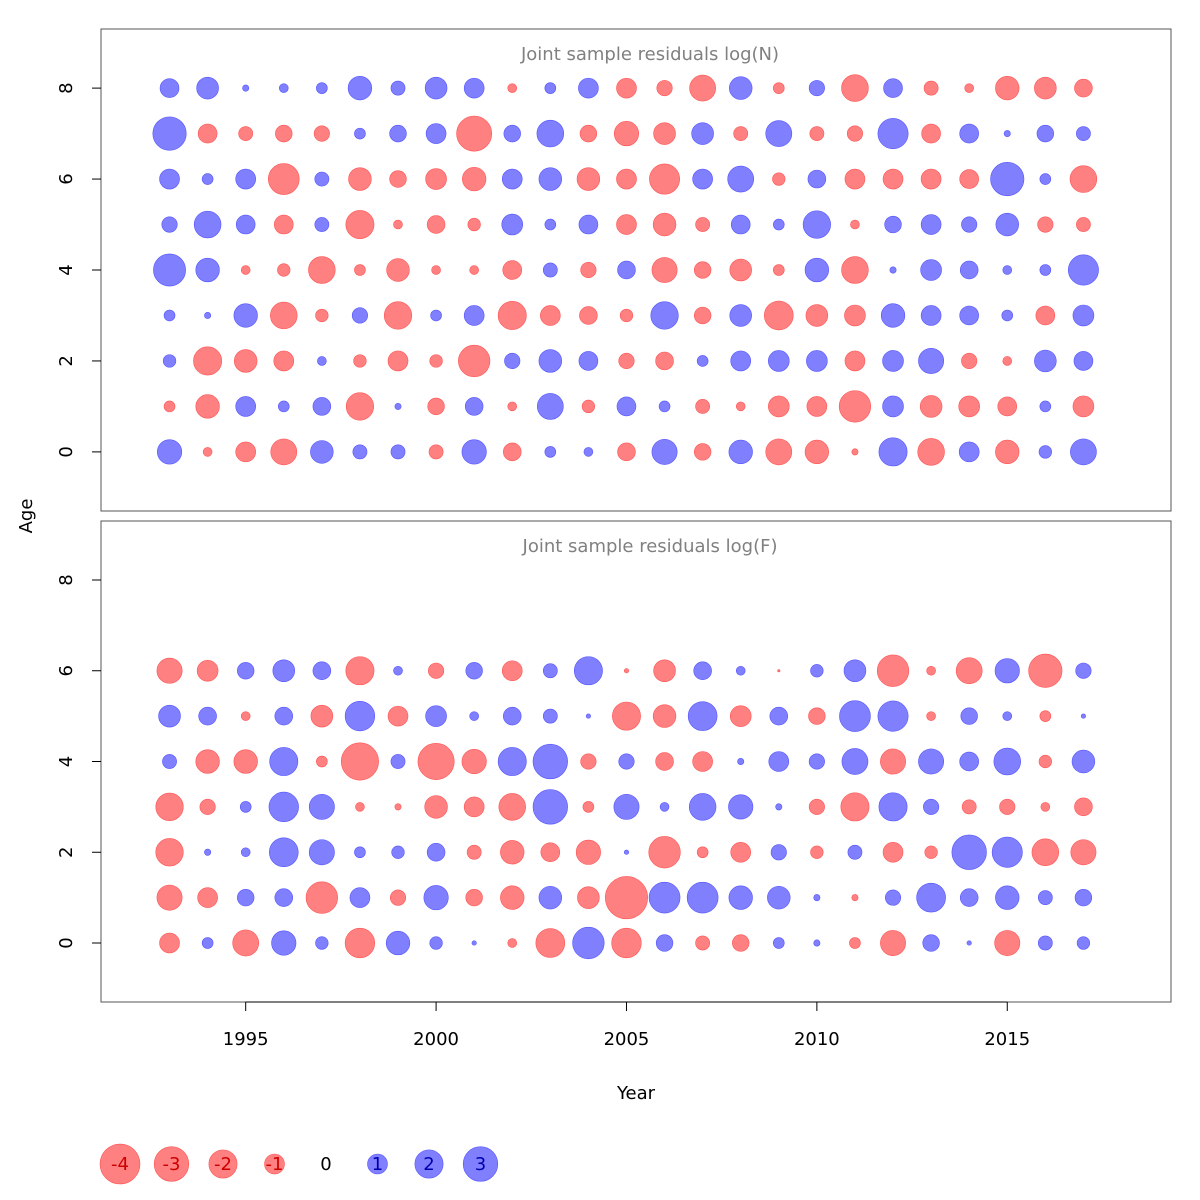  What do you see at coordinates (627, 1039) in the screenshot?
I see `x-tick-label: 2005` at bounding box center [627, 1039].